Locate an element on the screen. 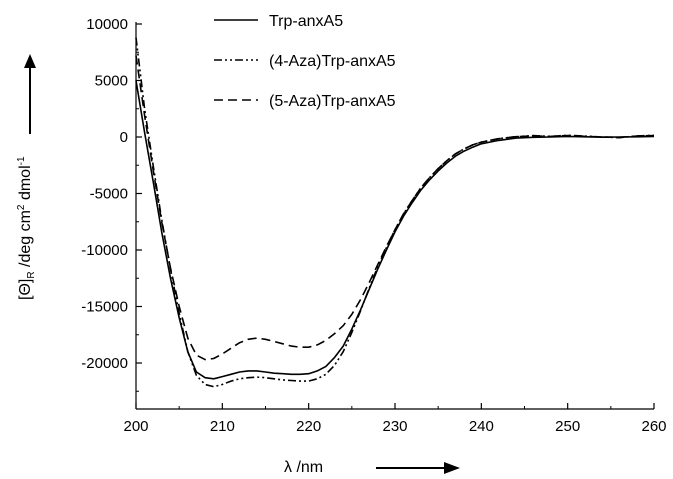 The image size is (673, 479). x-axis-title: λ /nm is located at coordinates (303, 467).